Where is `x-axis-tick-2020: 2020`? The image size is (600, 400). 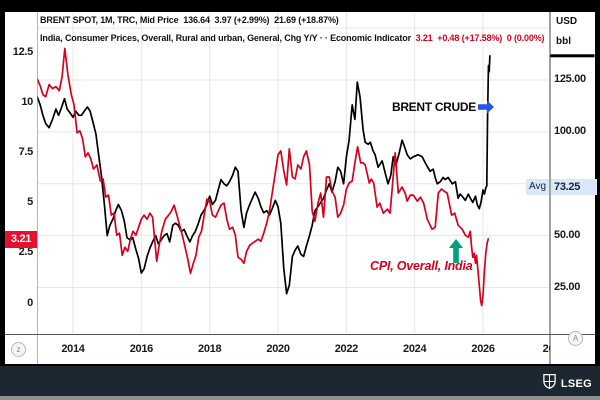 x-axis-tick-2020: 2020 is located at coordinates (278, 349).